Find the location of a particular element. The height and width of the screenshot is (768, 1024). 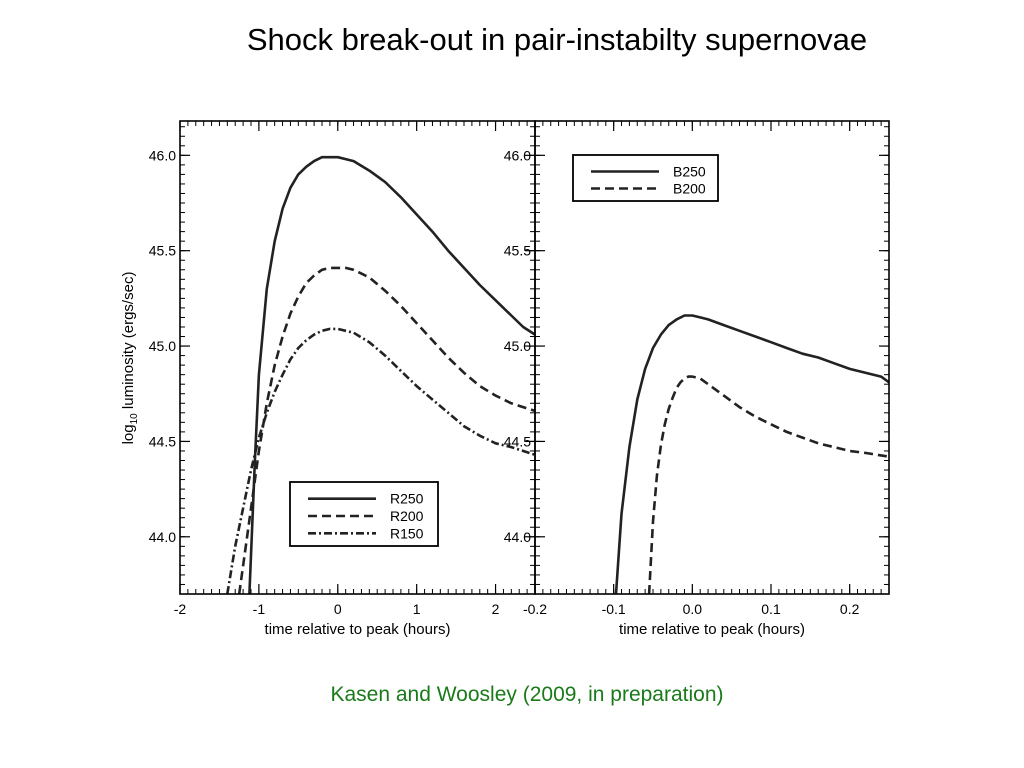

x-tick-label: 0 is located at coordinates (338, 609).